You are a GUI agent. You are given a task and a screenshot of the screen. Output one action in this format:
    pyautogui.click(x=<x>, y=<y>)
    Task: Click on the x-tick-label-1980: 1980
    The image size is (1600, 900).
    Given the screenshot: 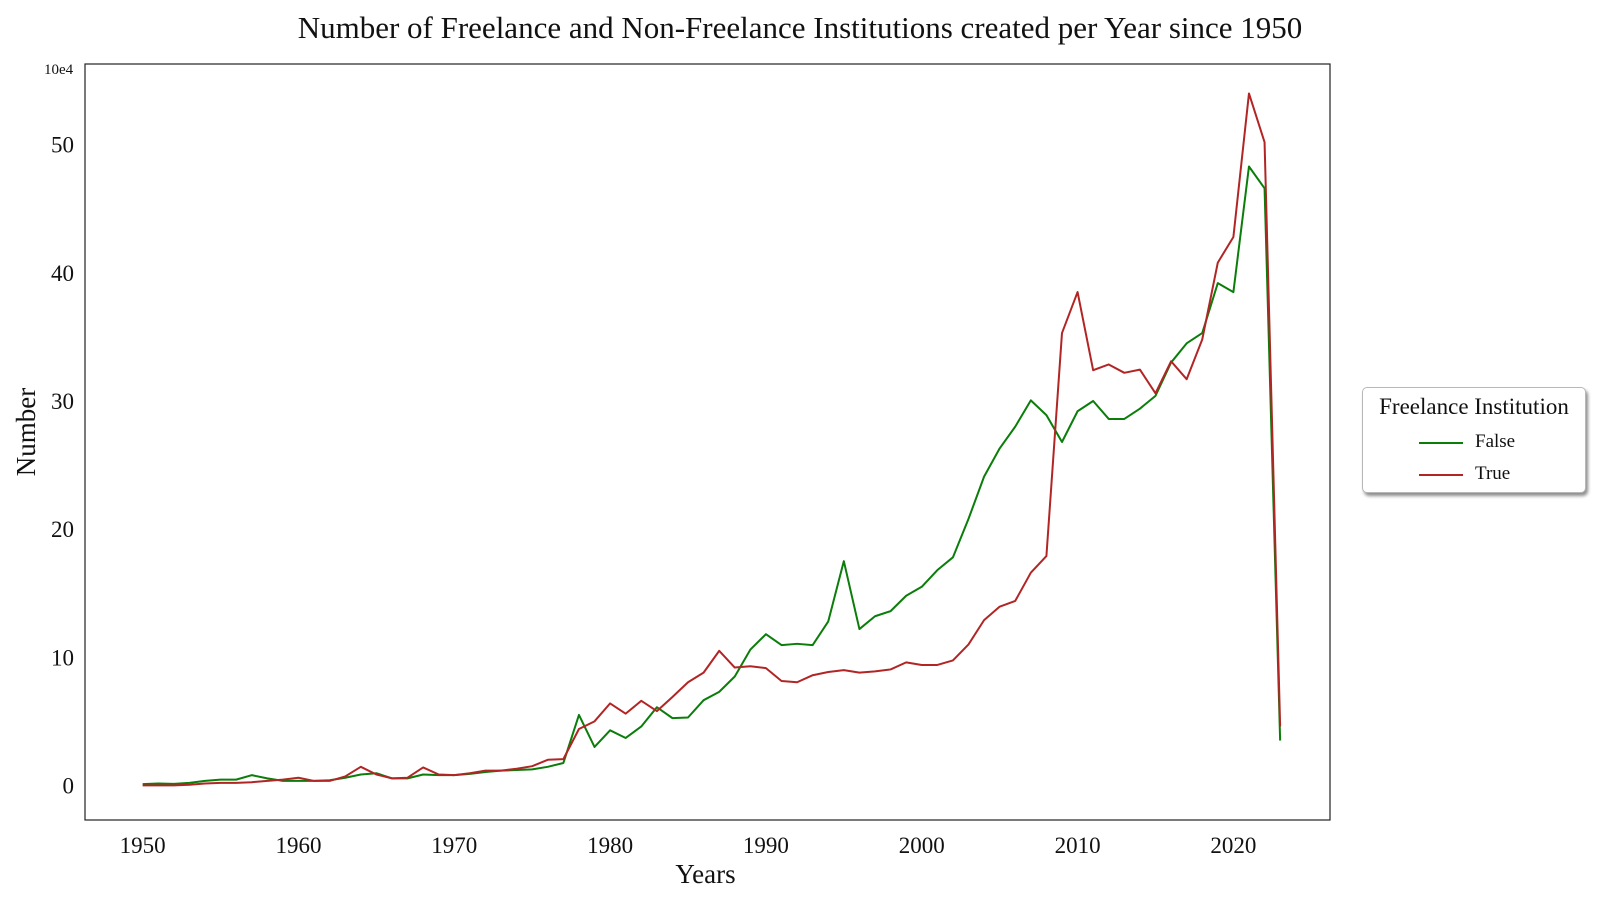 What is the action you would take?
    pyautogui.click(x=610, y=845)
    